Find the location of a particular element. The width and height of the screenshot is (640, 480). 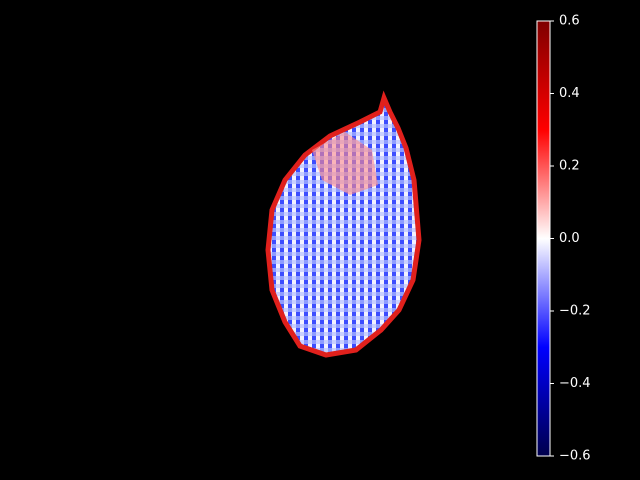

leaf is located at coordinates (343, 224).